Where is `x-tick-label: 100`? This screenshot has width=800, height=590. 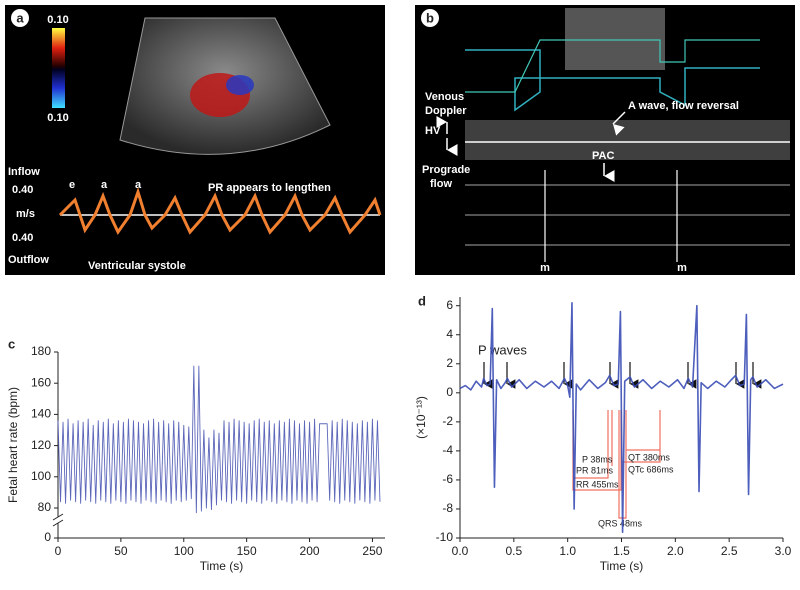 x-tick-label: 100 is located at coordinates (184, 551).